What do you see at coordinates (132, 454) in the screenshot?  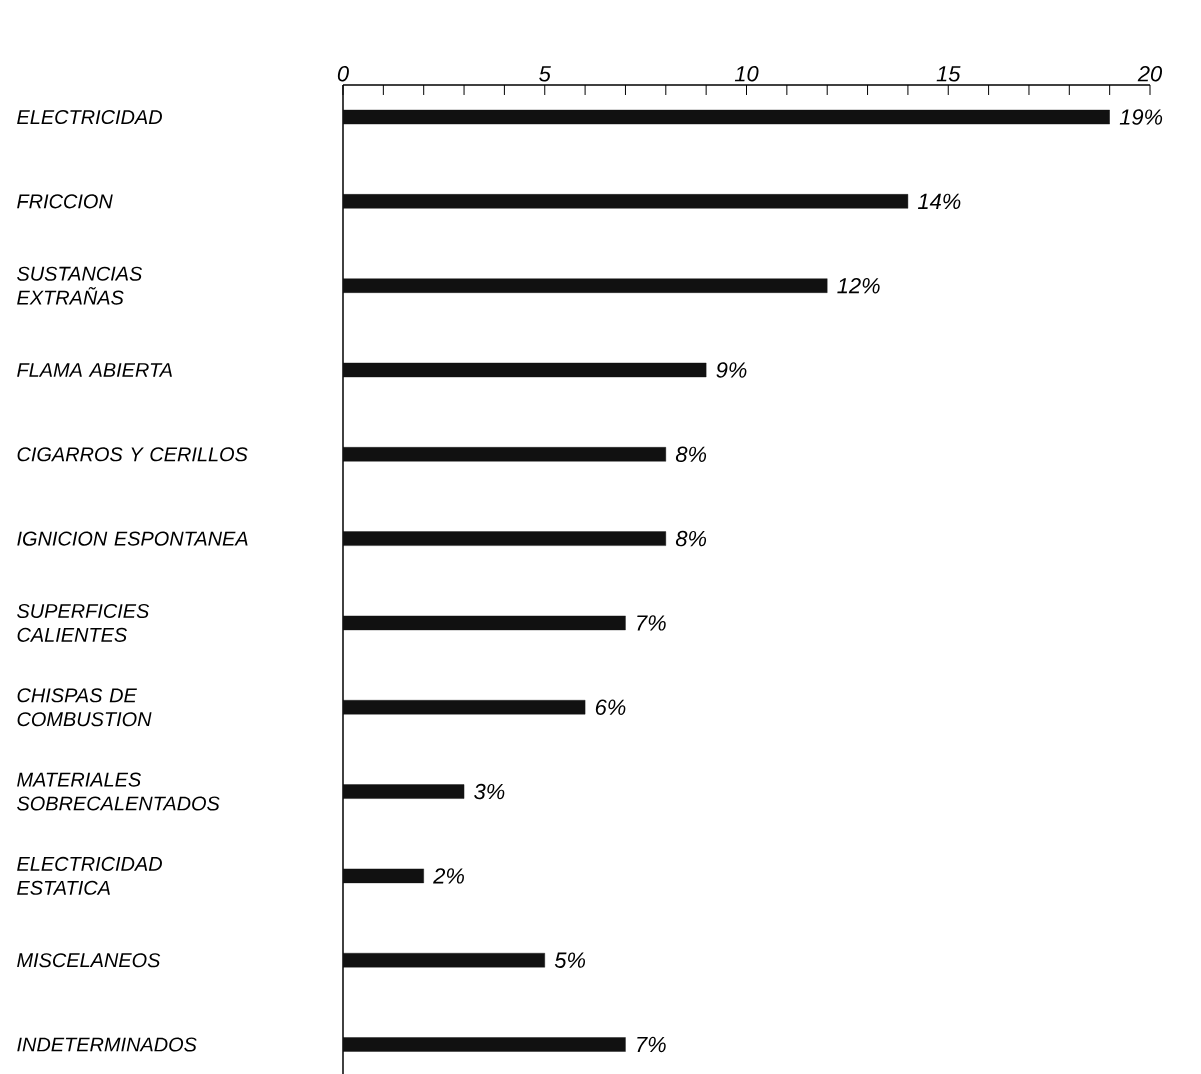 I see `y-tick-label: CIGARROS Y CERILLOS` at bounding box center [132, 454].